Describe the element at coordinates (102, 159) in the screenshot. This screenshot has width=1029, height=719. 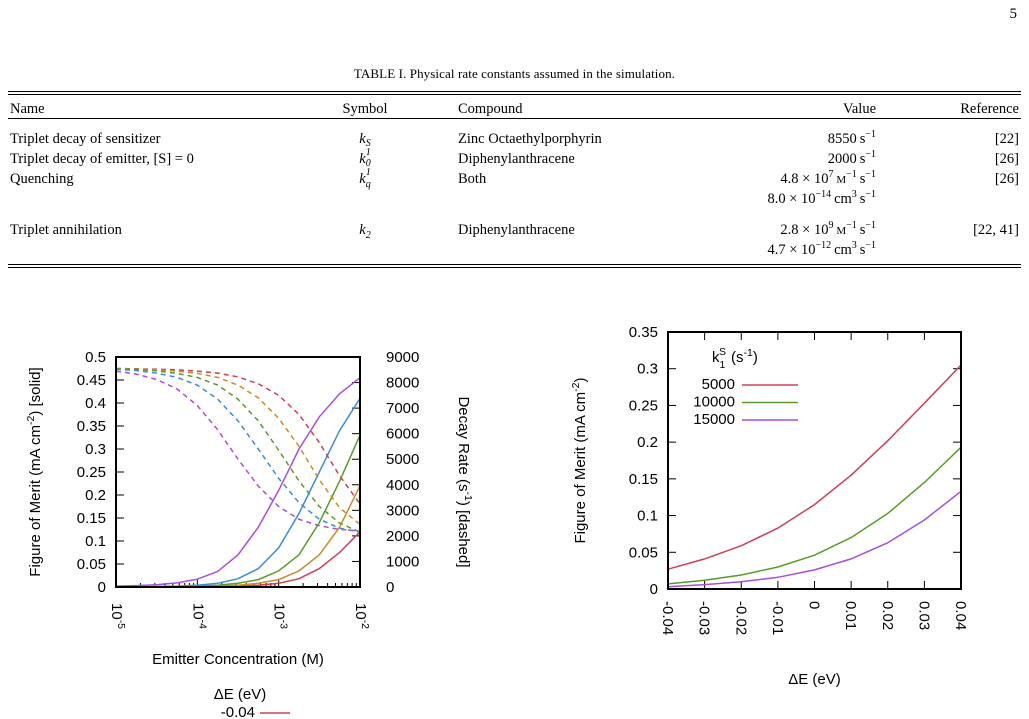
I see `table-row-2-name: Triplet decay of emitter, [S] = 0` at that location.